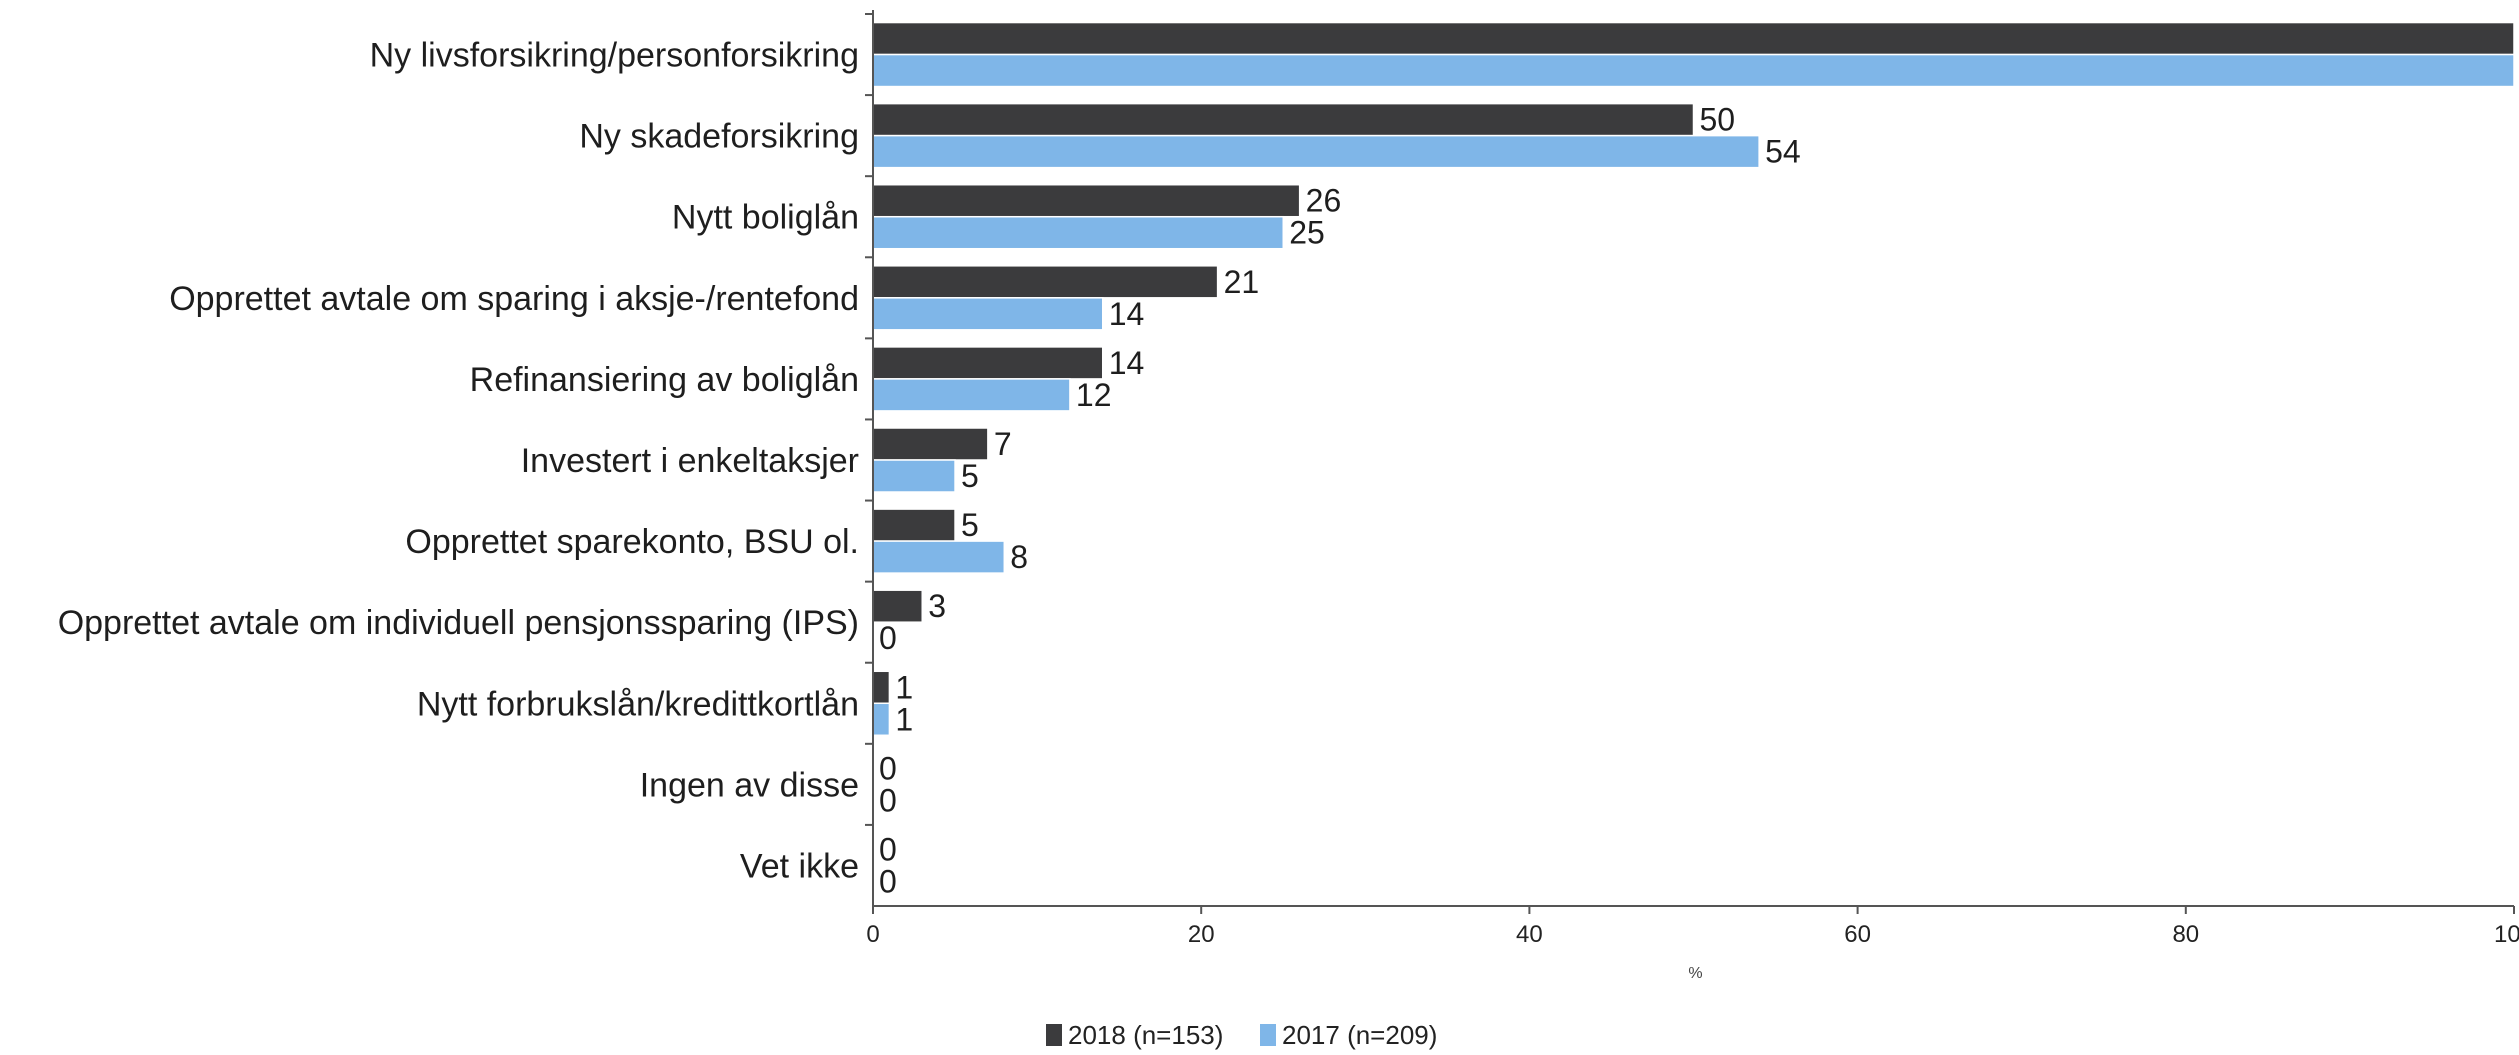  I want to click on x-axis-ticks: 0 20 40 60 80 100, so click(1692, 927).